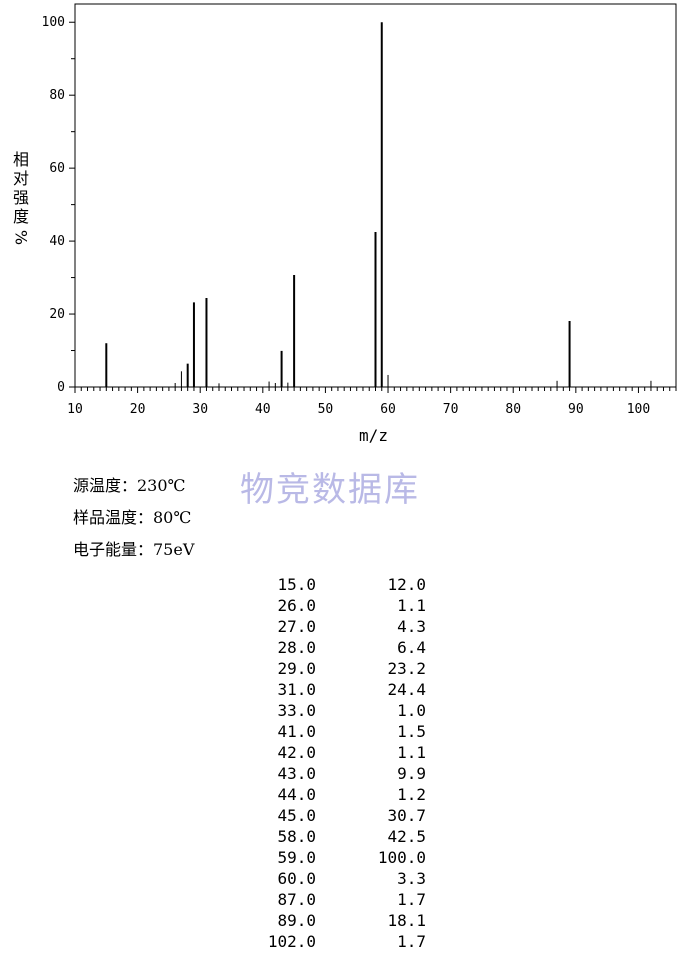  Describe the element at coordinates (406, 836) in the screenshot. I see `peak-intensity-value: 42.5` at that location.